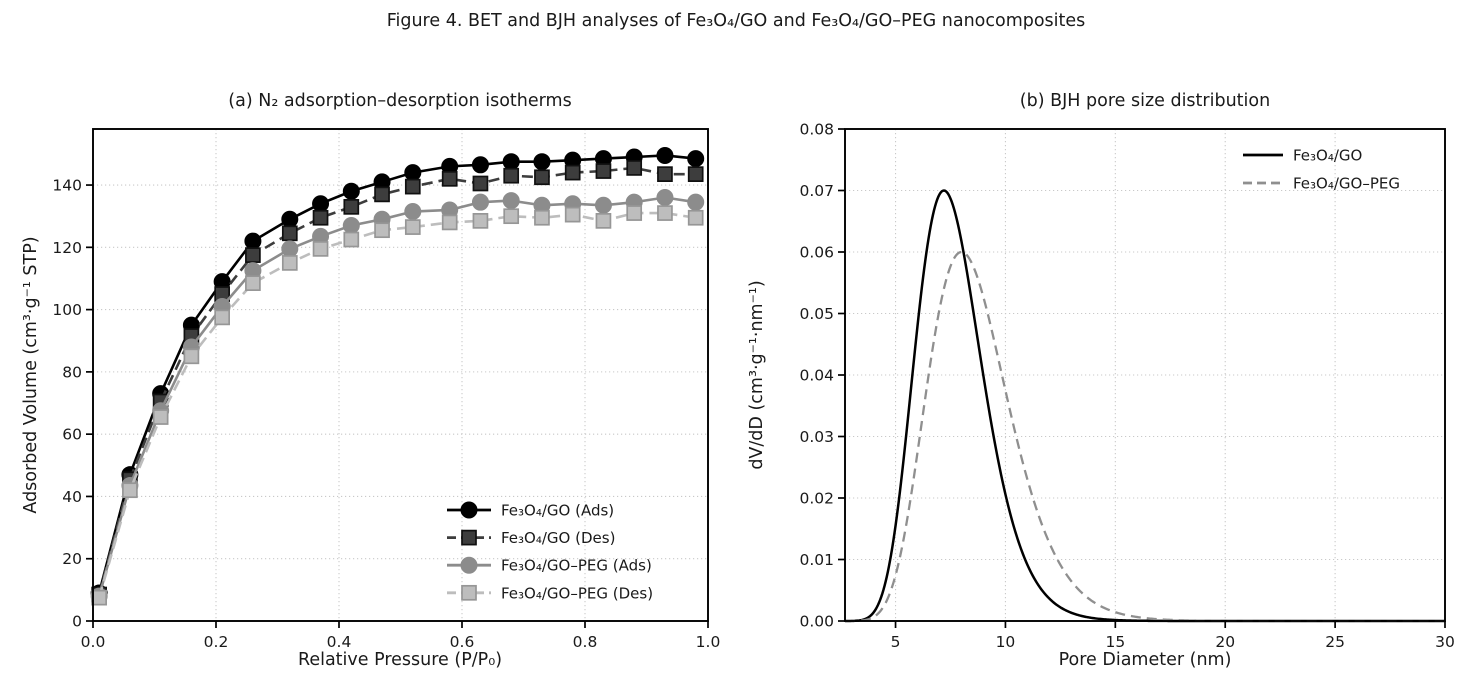 Image resolution: width=1472 pixels, height=694 pixels. Describe the element at coordinates (72, 497) in the screenshot. I see `y-tick-label: 40` at that location.